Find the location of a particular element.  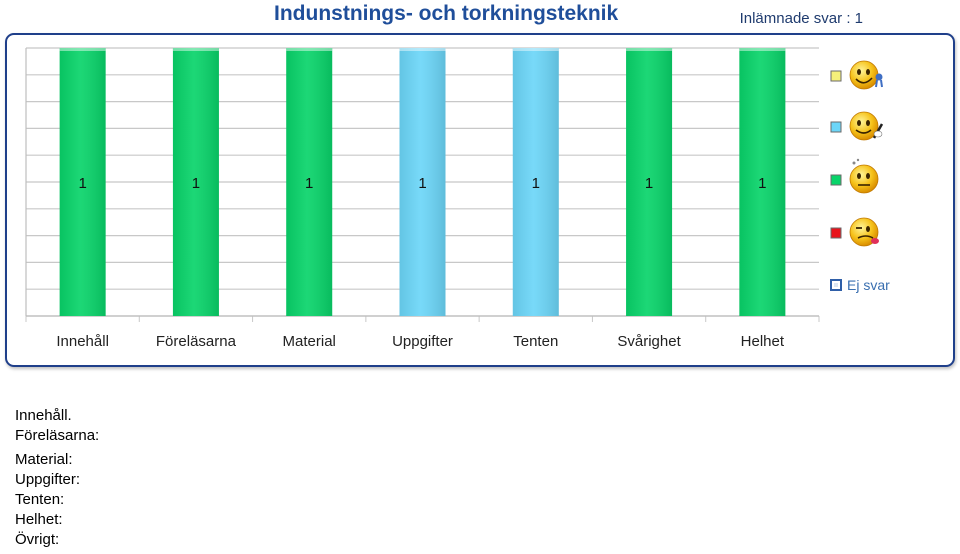

note-tenten: Tenten: is located at coordinates (40, 499).